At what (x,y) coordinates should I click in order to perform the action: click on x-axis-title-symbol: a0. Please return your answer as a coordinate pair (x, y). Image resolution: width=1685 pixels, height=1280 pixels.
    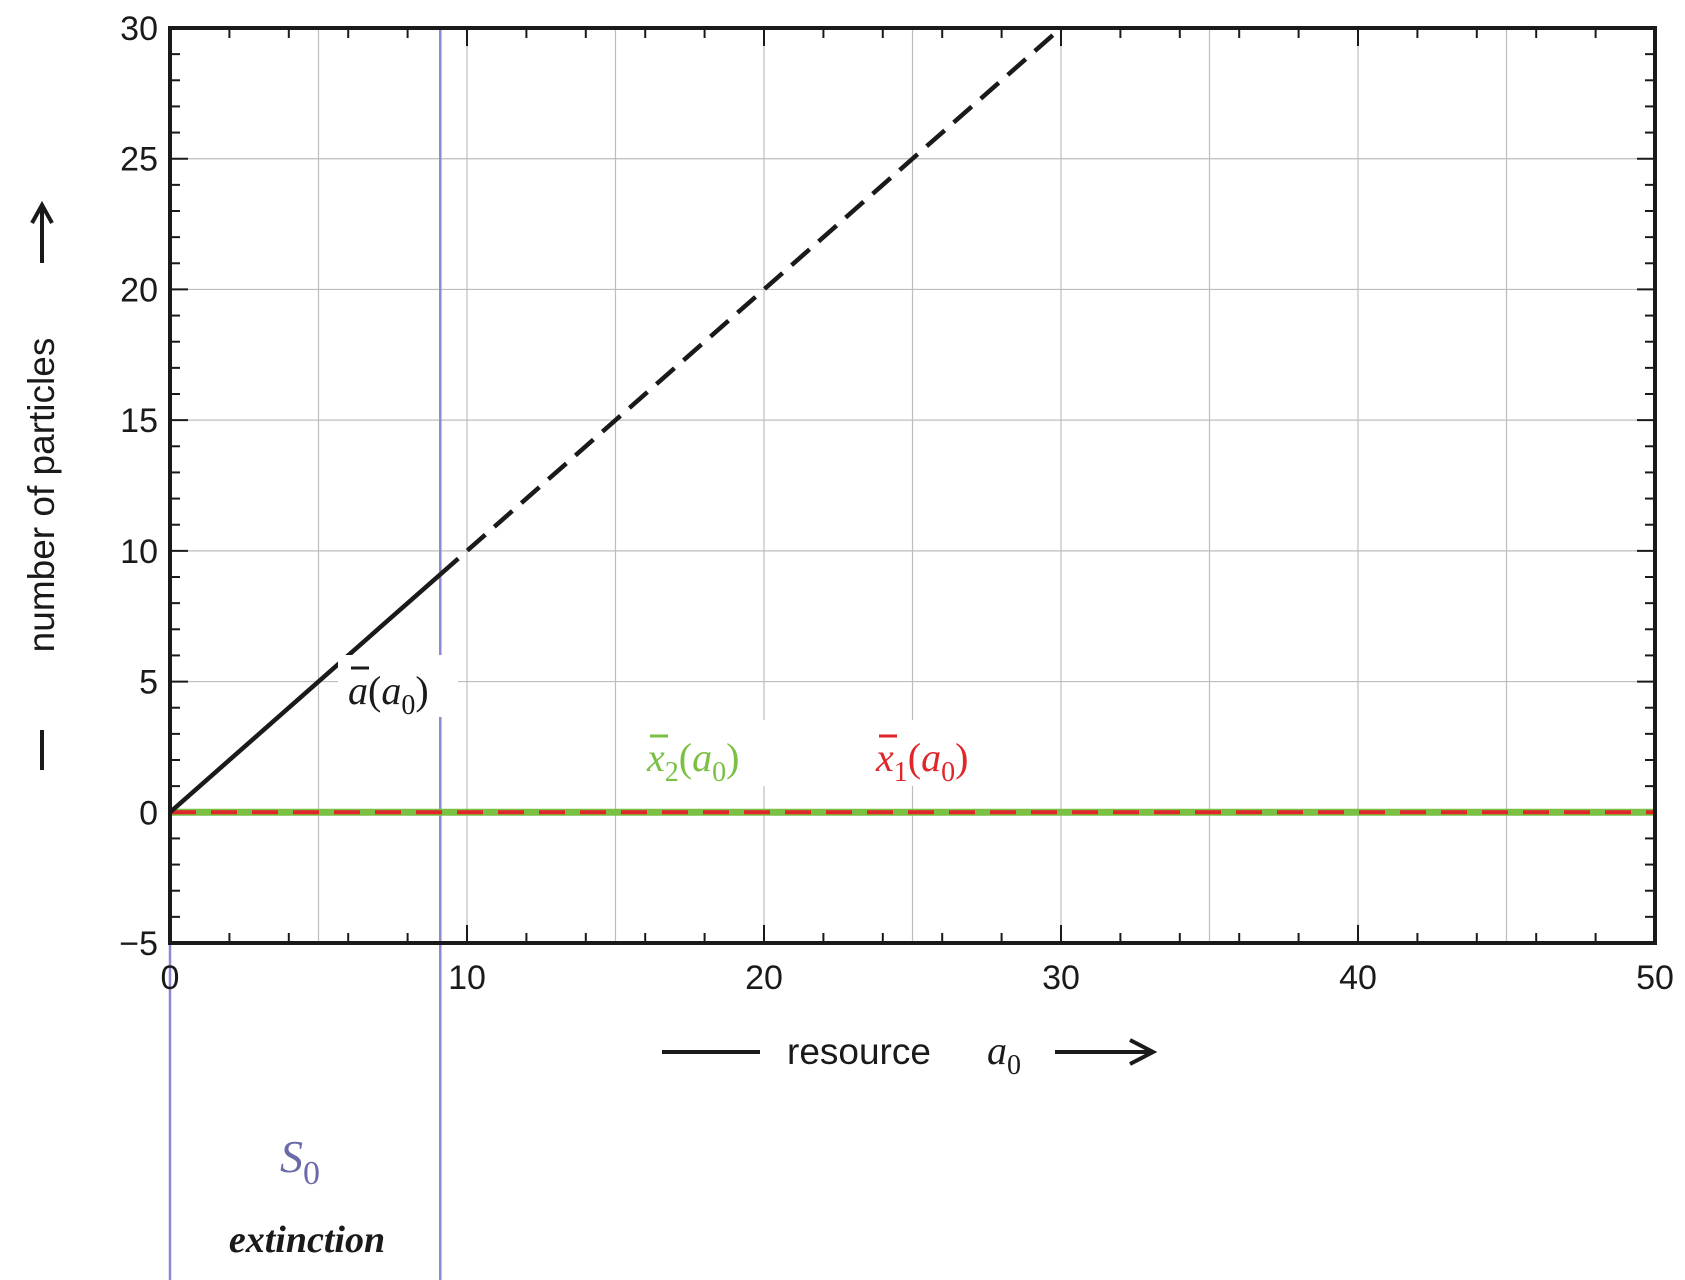
    Looking at the image, I should click on (1004, 1054).